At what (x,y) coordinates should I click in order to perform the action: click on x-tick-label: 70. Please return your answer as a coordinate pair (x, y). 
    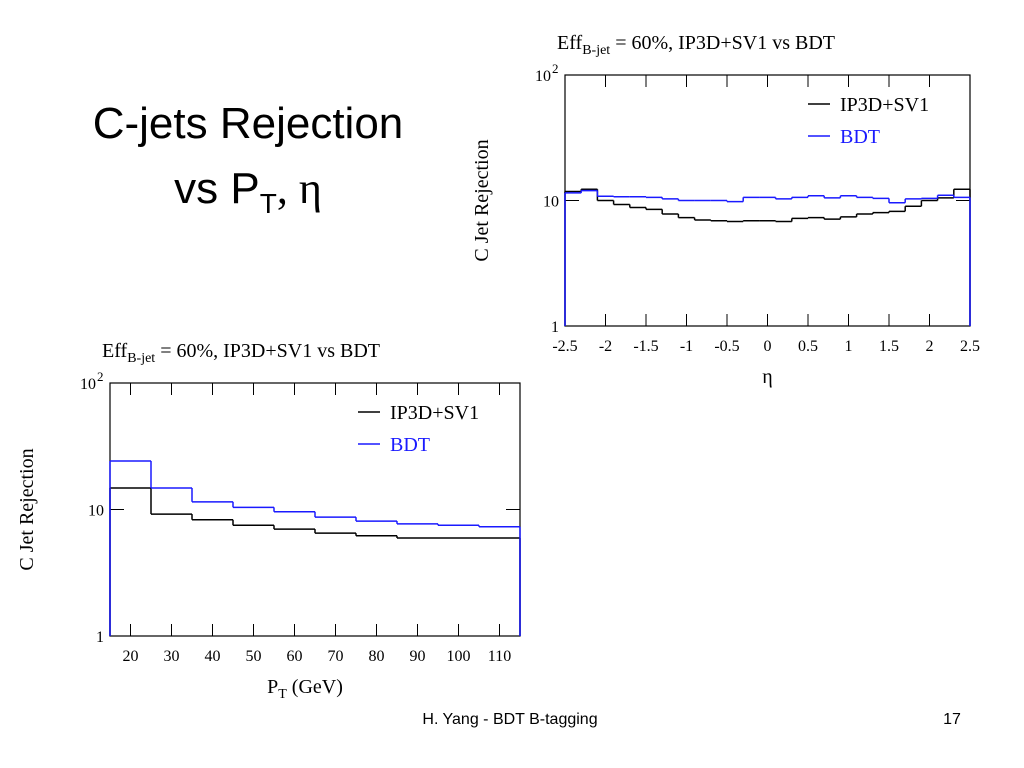
    Looking at the image, I should click on (336, 656).